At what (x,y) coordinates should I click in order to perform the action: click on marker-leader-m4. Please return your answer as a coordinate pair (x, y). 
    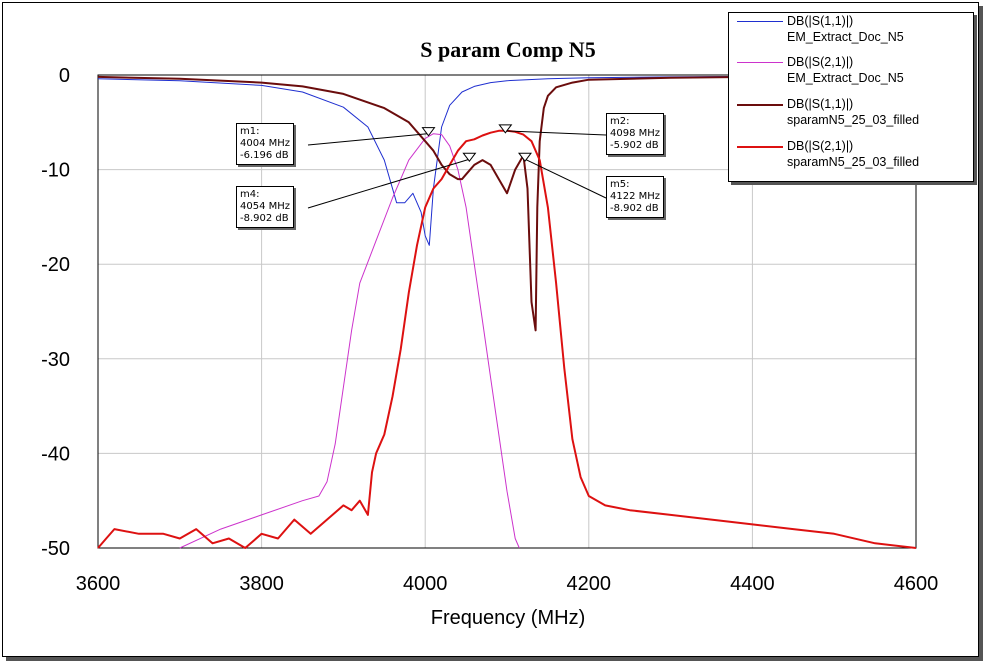
    Looking at the image, I should click on (388, 183).